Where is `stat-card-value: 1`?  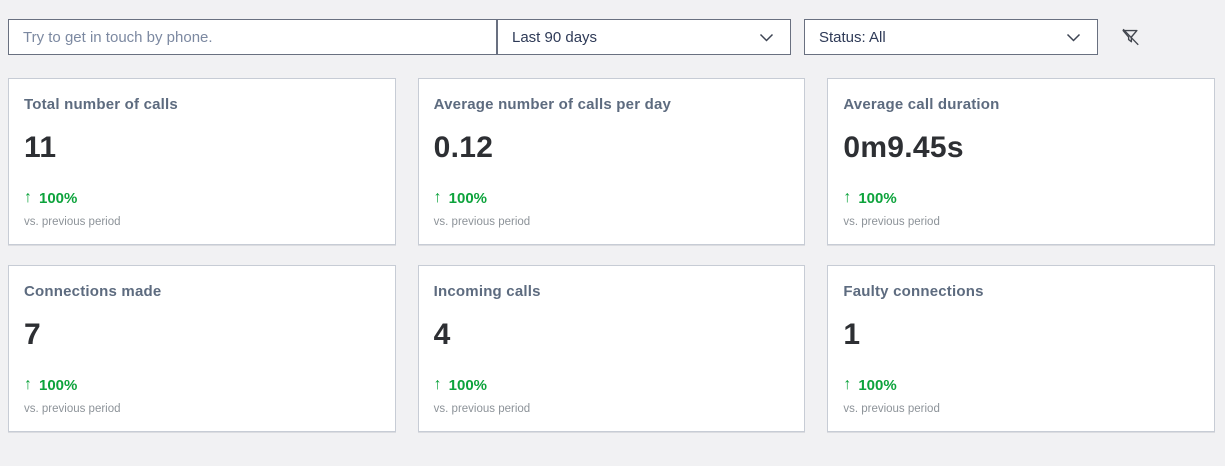
stat-card-value: 1 is located at coordinates (852, 334).